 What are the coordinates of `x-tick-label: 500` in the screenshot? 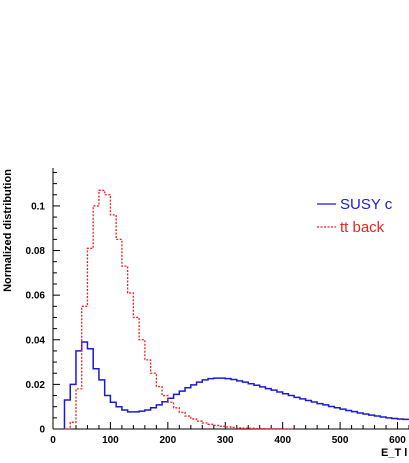 It's located at (340, 440).